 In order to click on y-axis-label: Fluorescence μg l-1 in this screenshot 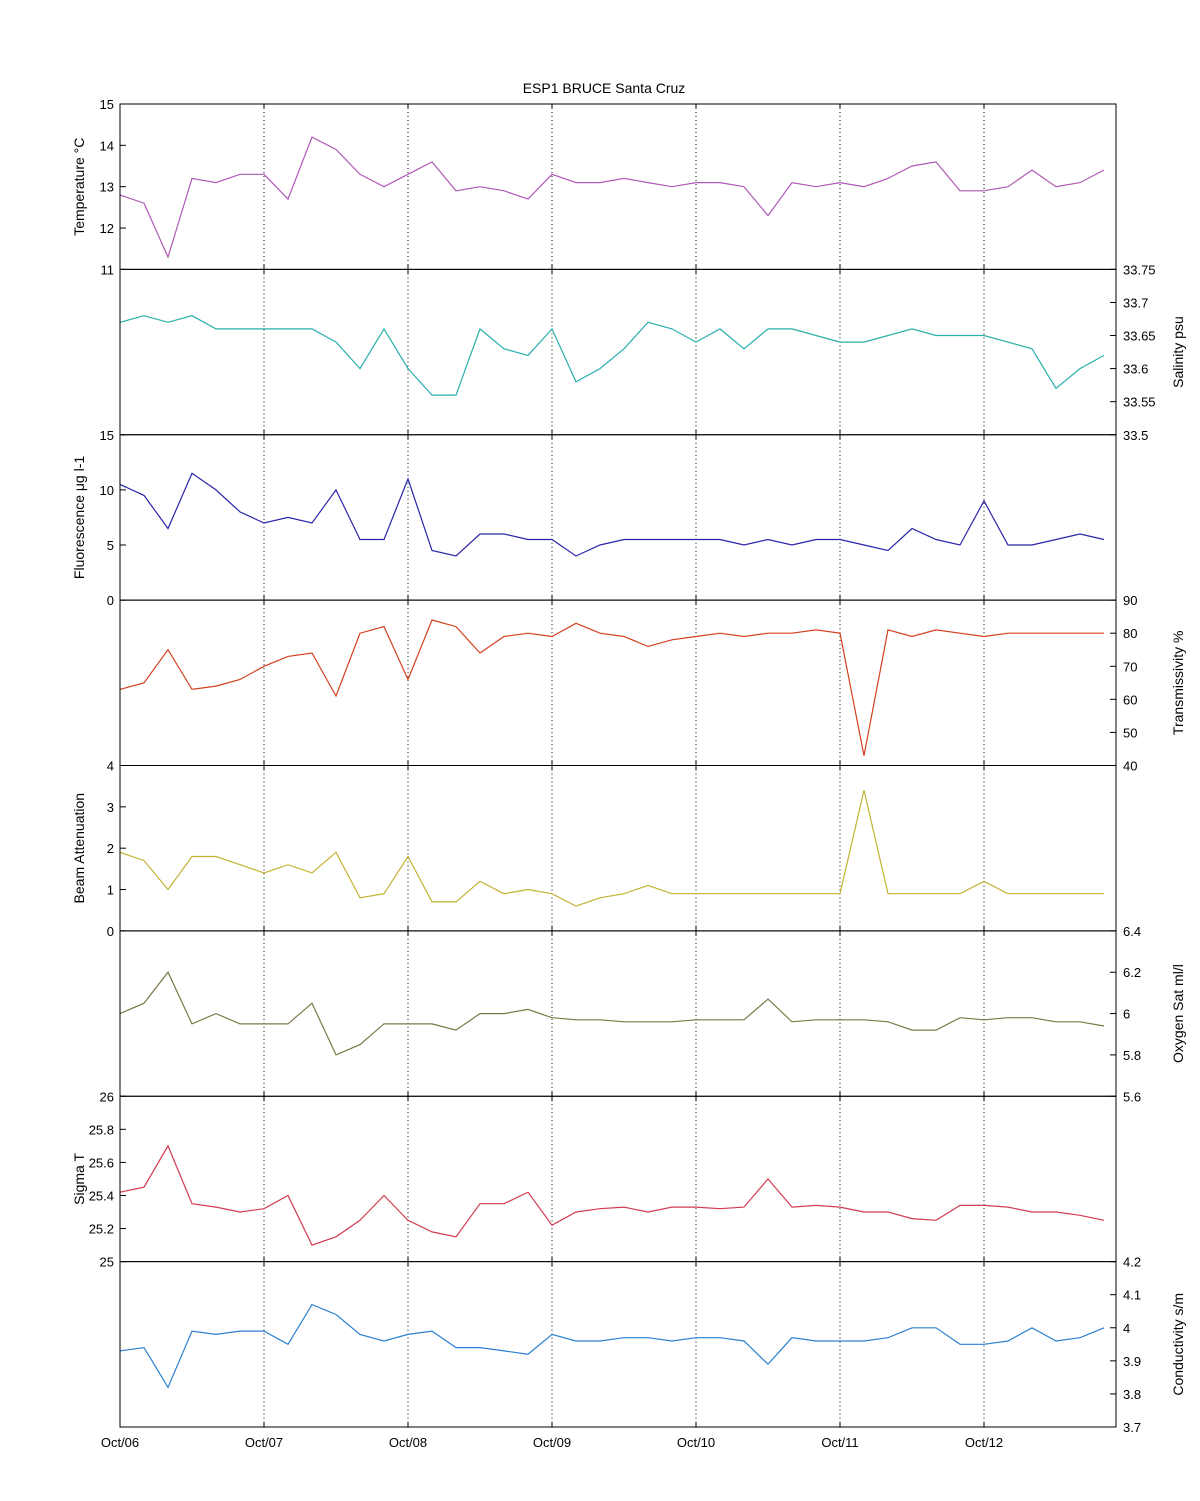, I will do `click(79, 517)`.